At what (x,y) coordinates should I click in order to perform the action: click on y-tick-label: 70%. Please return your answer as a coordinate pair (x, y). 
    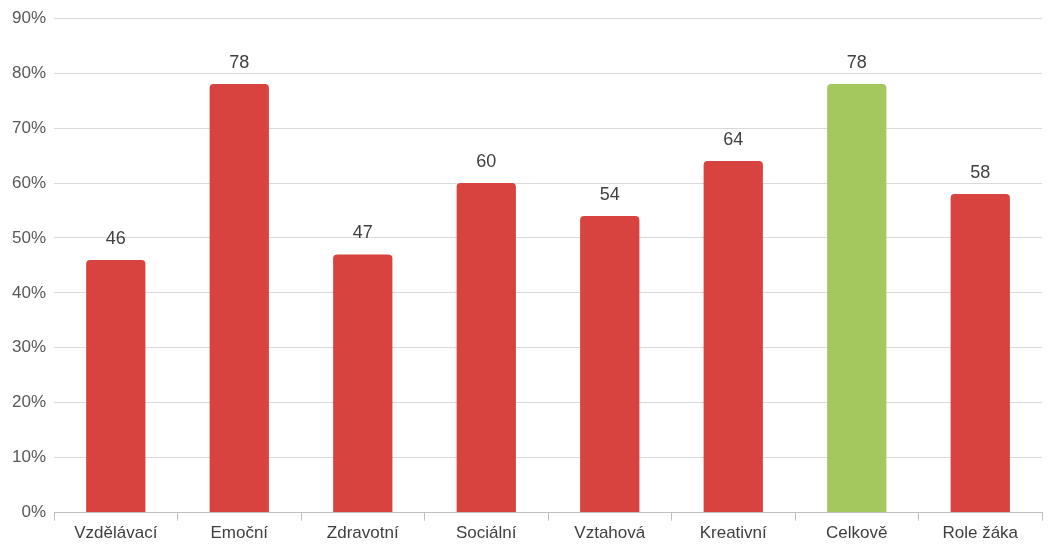
    Looking at the image, I should click on (29, 127).